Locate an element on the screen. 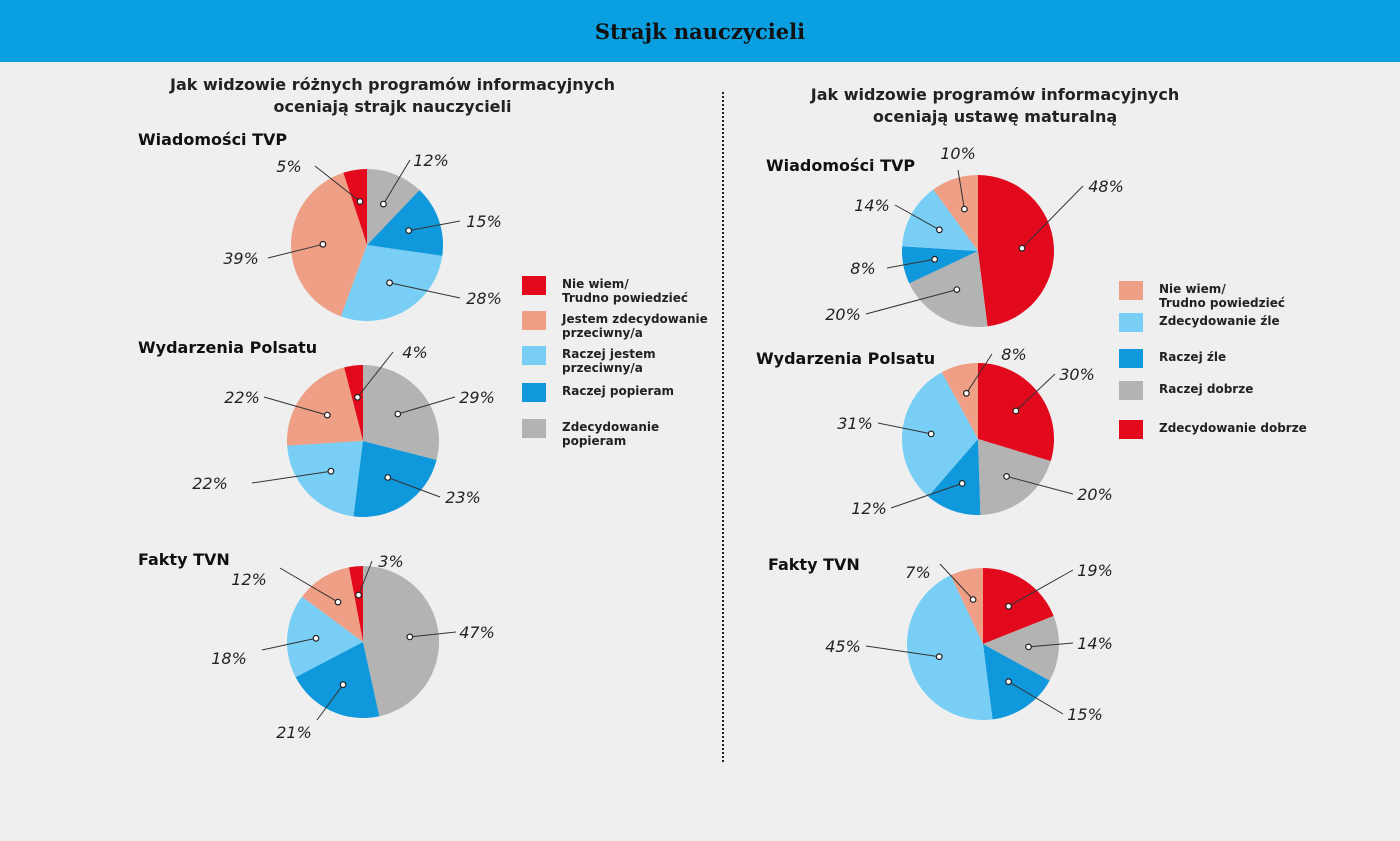 The width and height of the screenshot is (1400, 841). left-panel-title-line2: oceniają strajk nauczycieli is located at coordinates (392, 106).